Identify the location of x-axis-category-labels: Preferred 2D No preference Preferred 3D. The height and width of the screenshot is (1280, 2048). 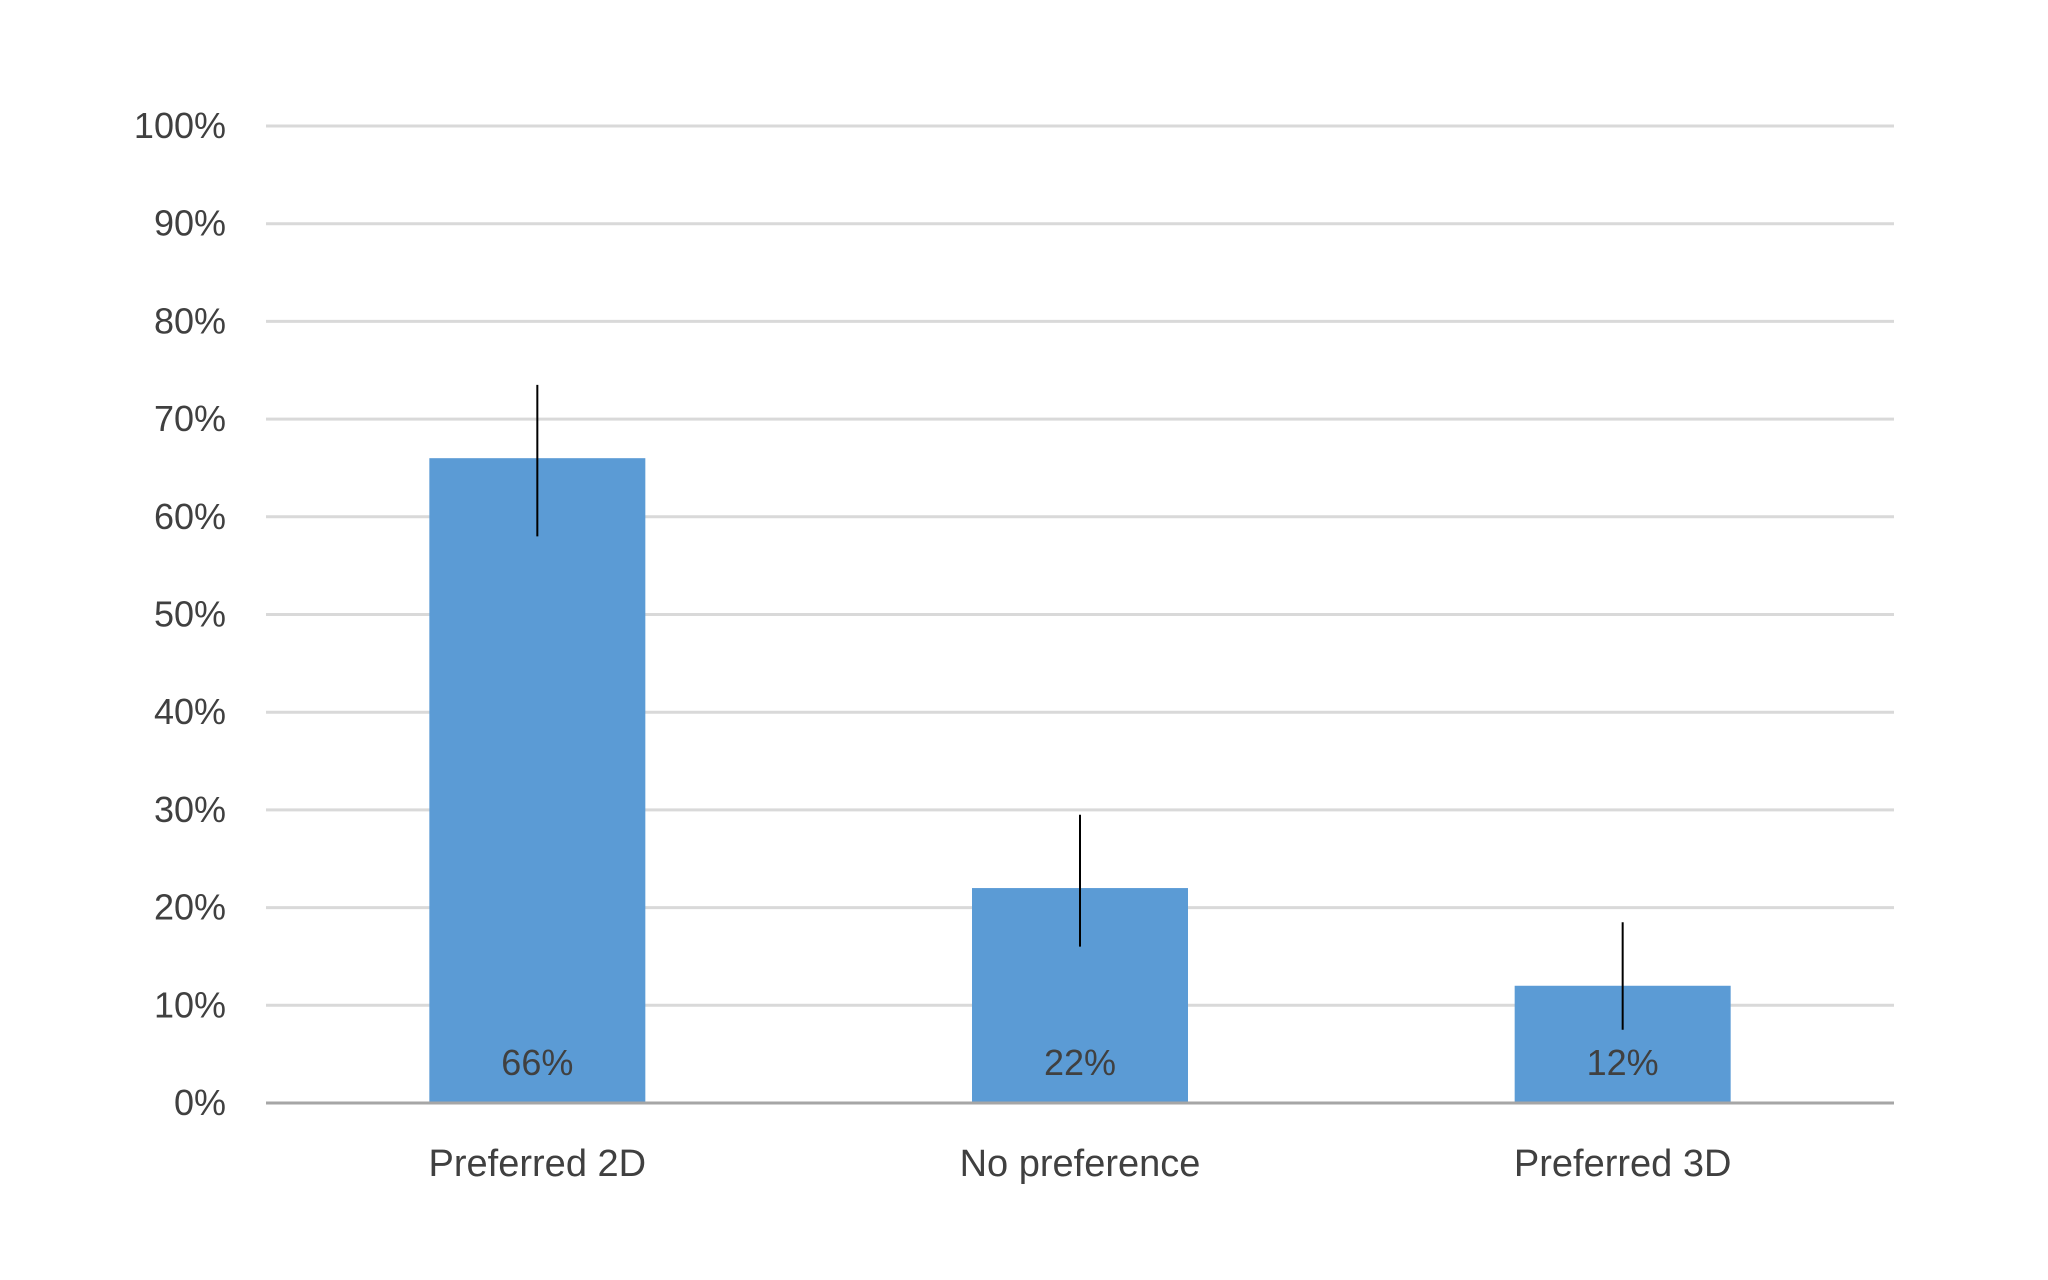
(1080, 1164).